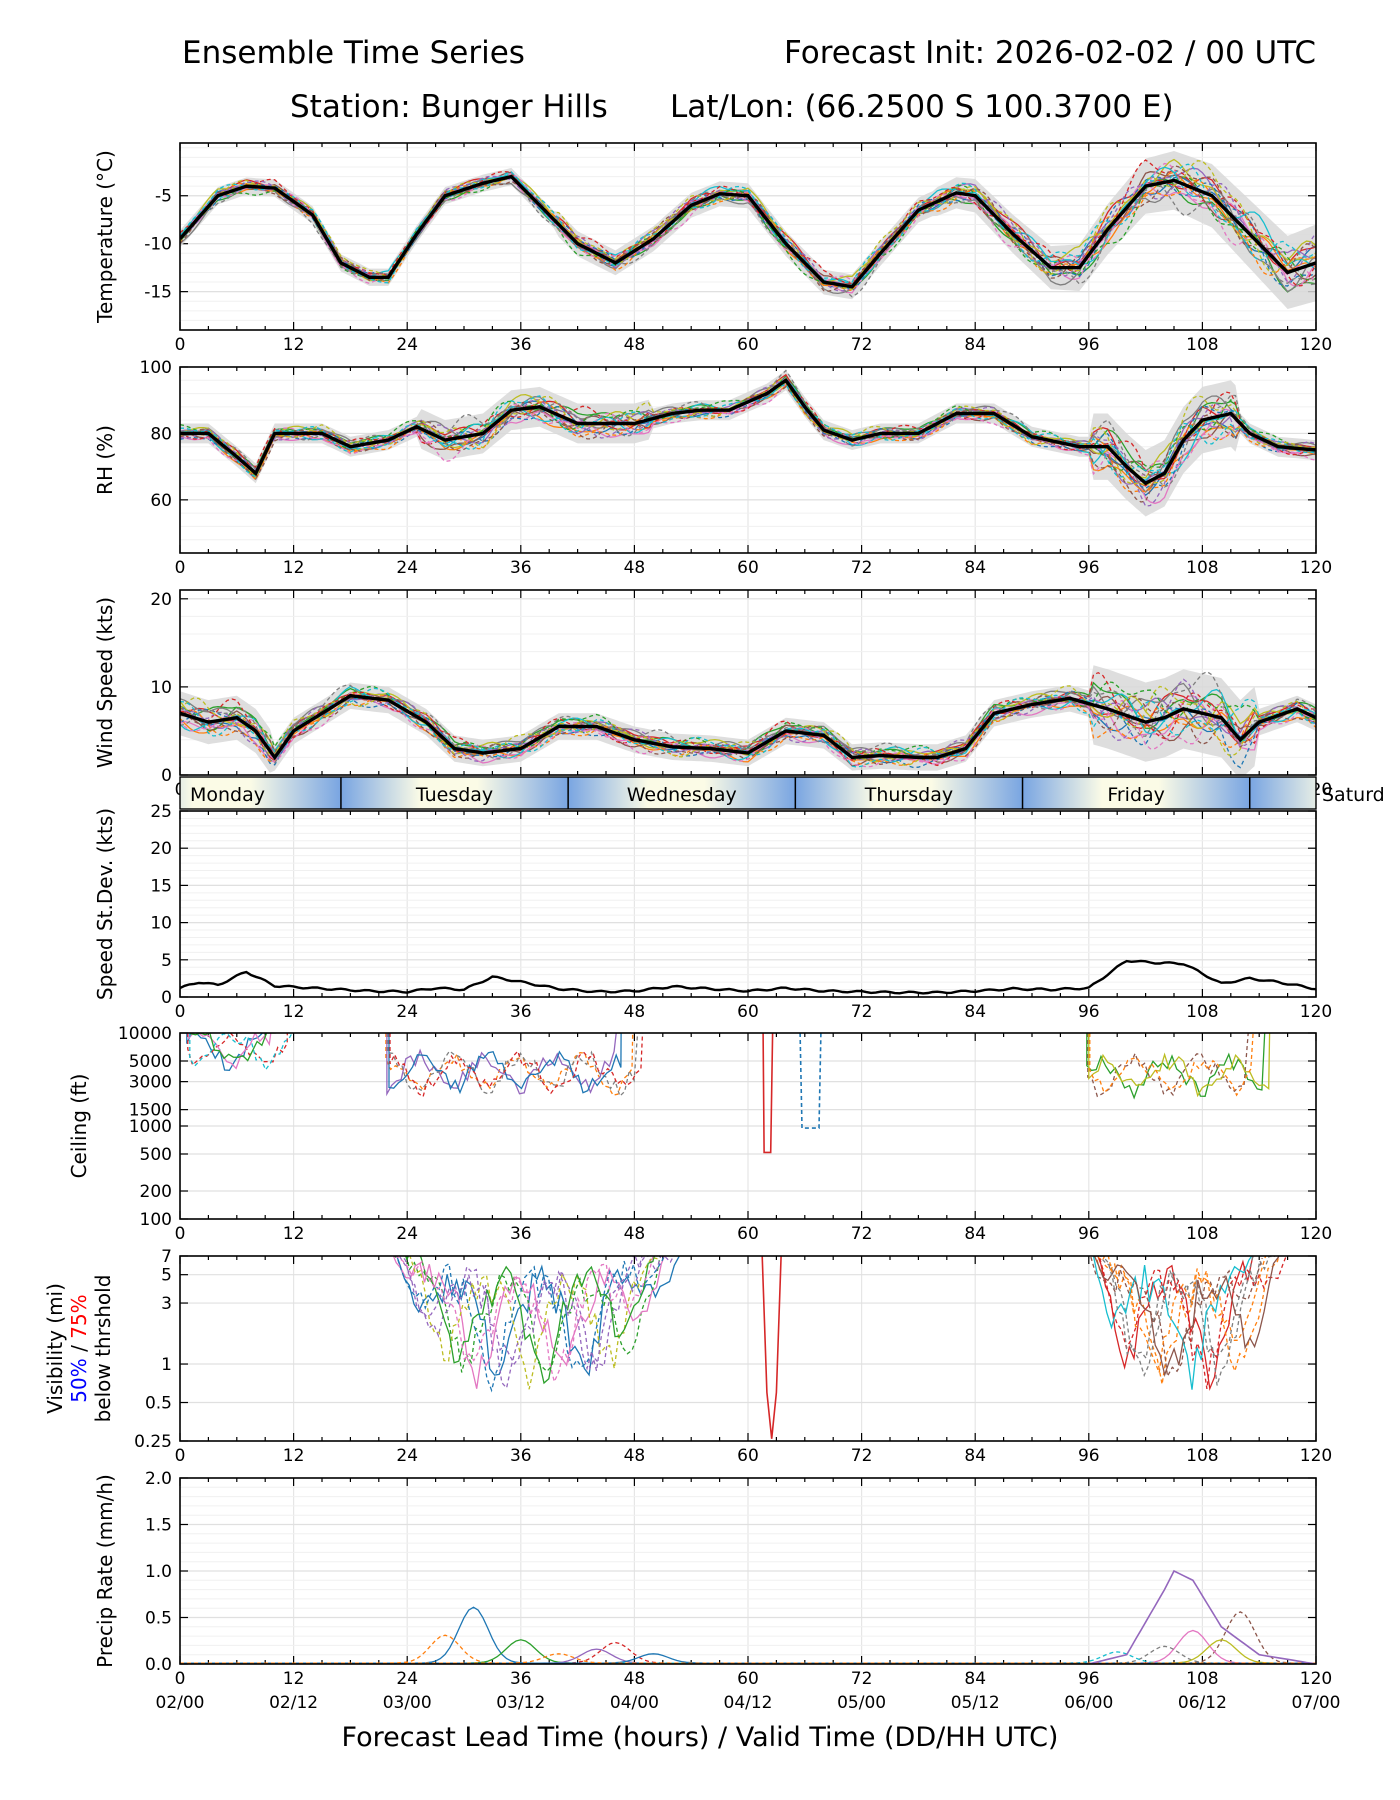 Image resolution: width=1400 pixels, height=1800 pixels. I want to click on latlon-title: Lat/Lon: (66.2500 S 100.3700 E), so click(922, 107).